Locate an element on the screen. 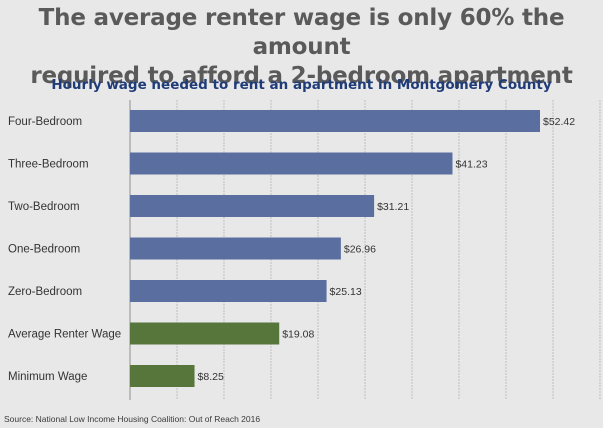 This screenshot has height=428, width=603. value-label: $8.25 is located at coordinates (211, 377).